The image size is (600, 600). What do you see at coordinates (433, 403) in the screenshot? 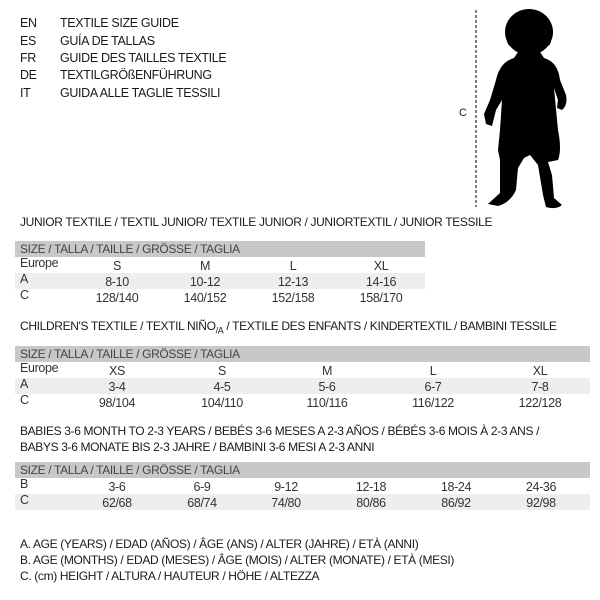
I see `table-cell: 116/122` at bounding box center [433, 403].